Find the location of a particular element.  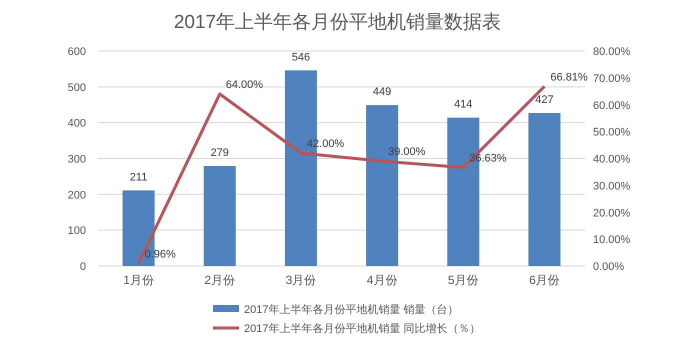

y-tick-label: 0 is located at coordinates (83, 267).